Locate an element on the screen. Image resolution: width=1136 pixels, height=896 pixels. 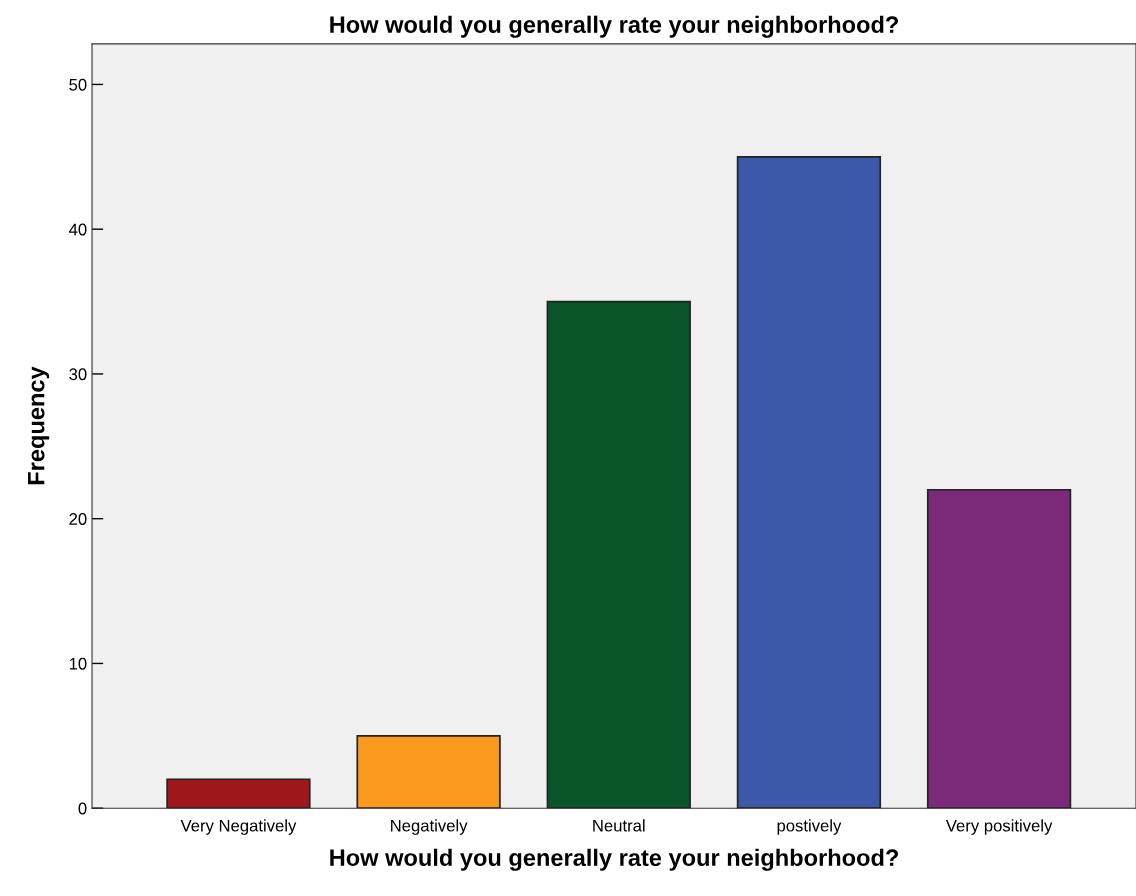
y-axis-title: Frequency is located at coordinates (39, 425).